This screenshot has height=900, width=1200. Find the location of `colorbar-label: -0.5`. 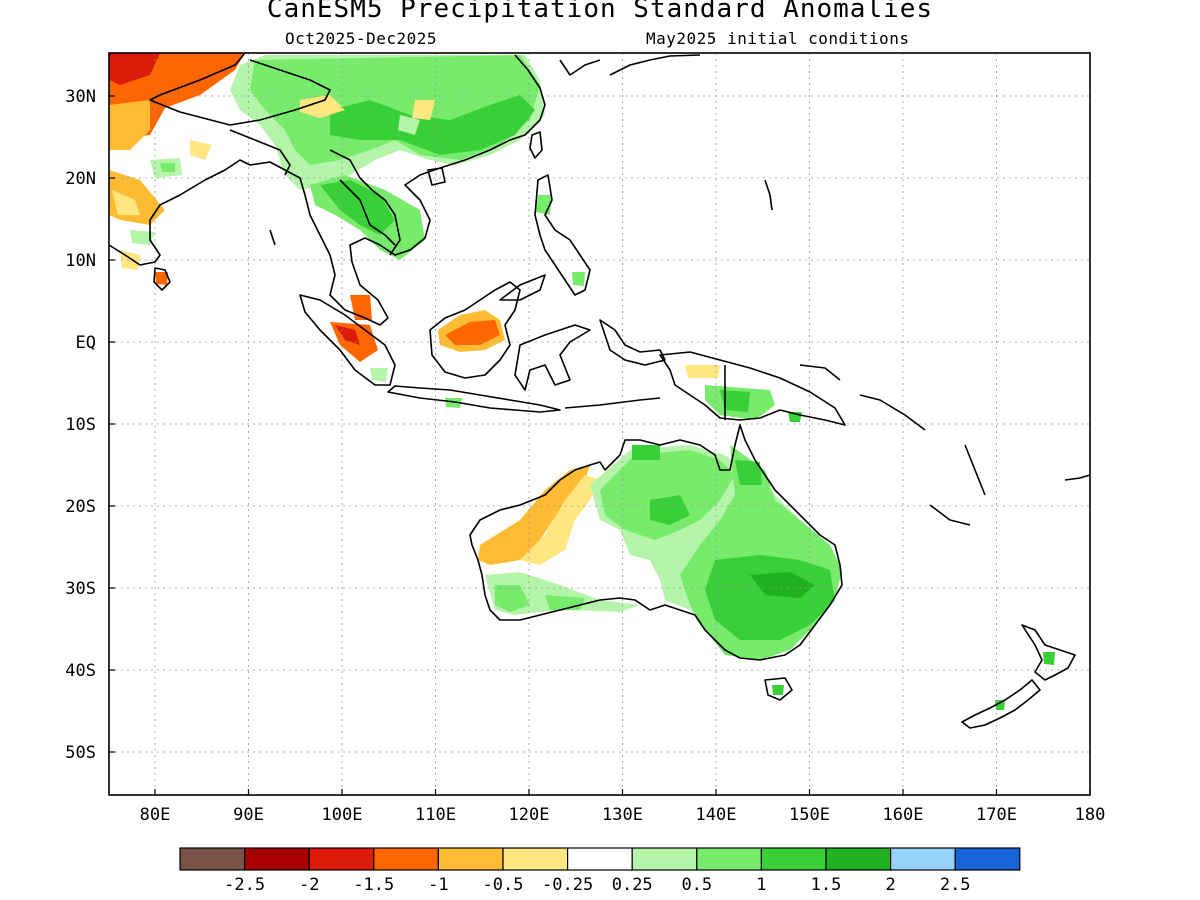

colorbar-label: -0.5 is located at coordinates (503, 885).